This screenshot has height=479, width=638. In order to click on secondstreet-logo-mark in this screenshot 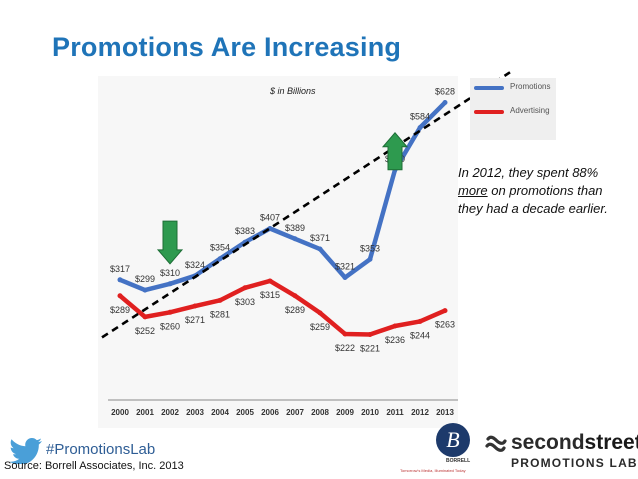, I will do `click(496, 443)`.